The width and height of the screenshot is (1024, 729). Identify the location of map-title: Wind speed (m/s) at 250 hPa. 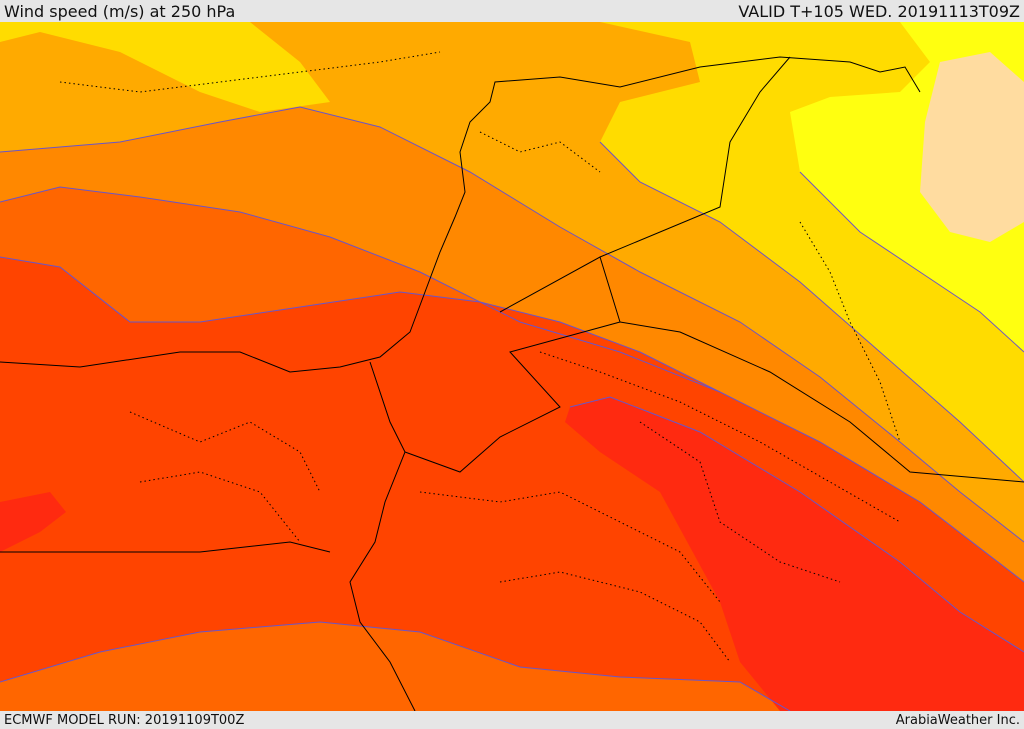
(120, 11).